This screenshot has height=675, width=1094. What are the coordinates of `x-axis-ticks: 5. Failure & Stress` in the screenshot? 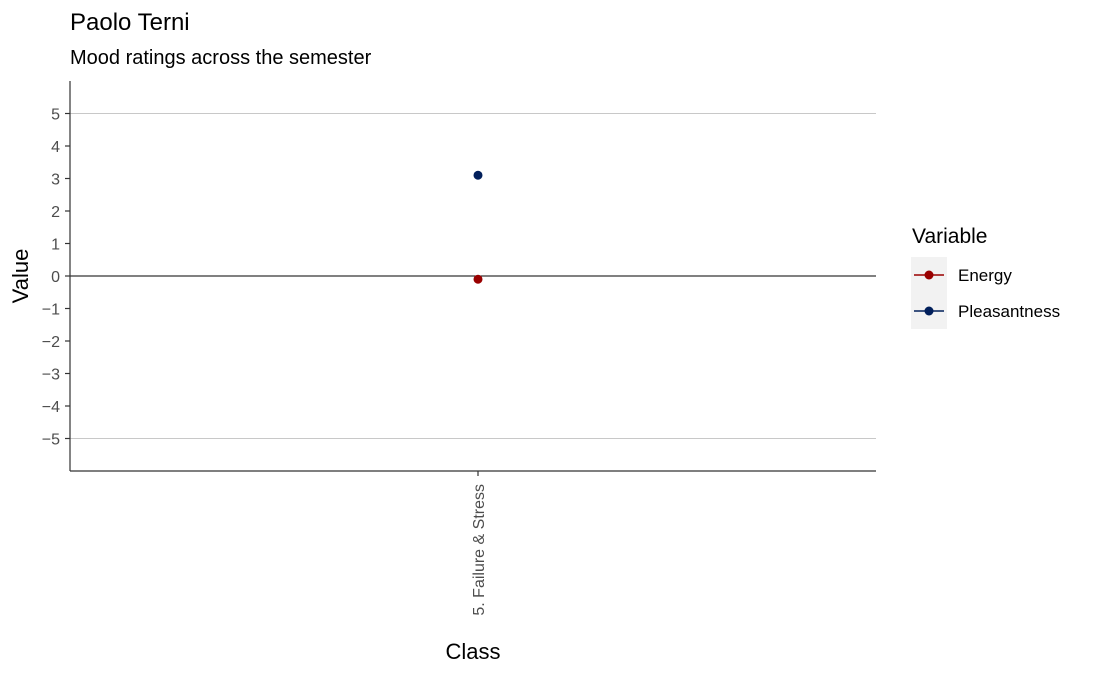 It's located at (479, 543).